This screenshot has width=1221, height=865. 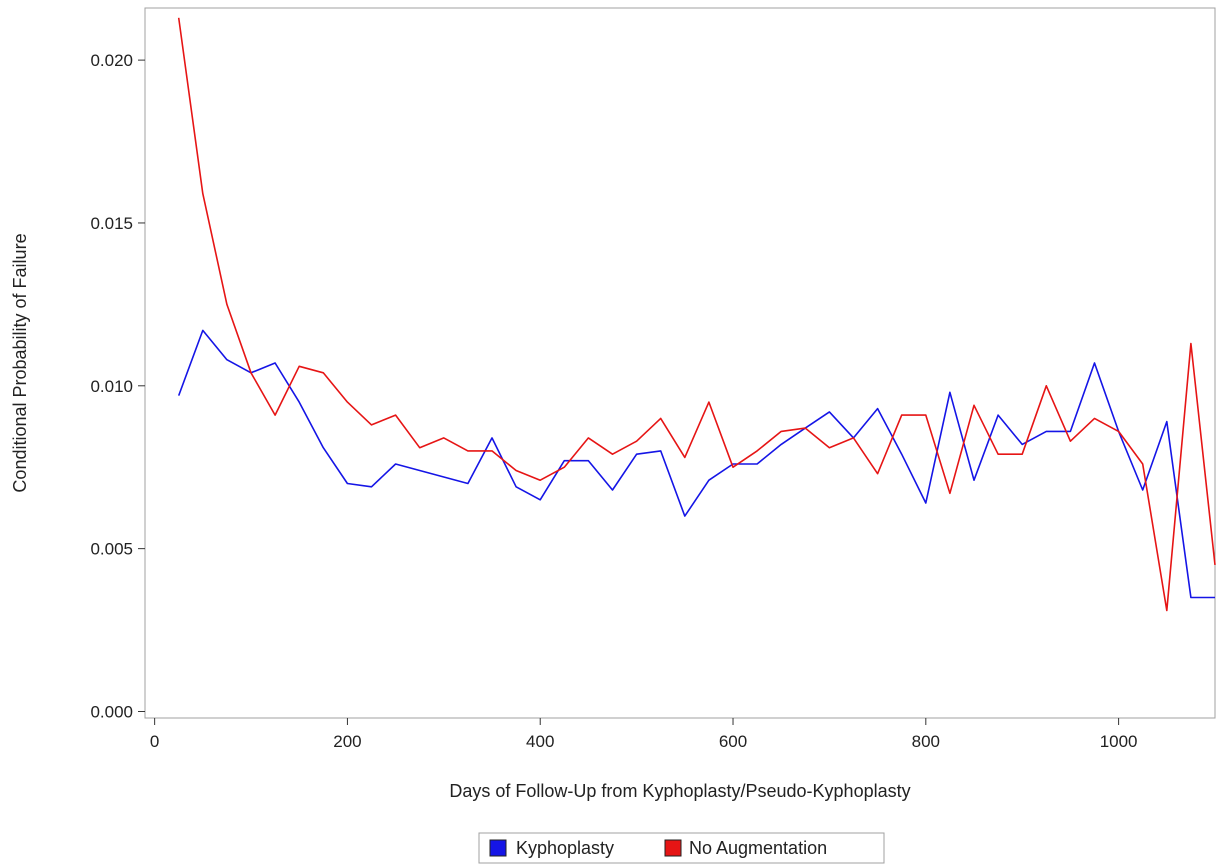 What do you see at coordinates (111, 223) in the screenshot?
I see `y-tick-label: 0.015` at bounding box center [111, 223].